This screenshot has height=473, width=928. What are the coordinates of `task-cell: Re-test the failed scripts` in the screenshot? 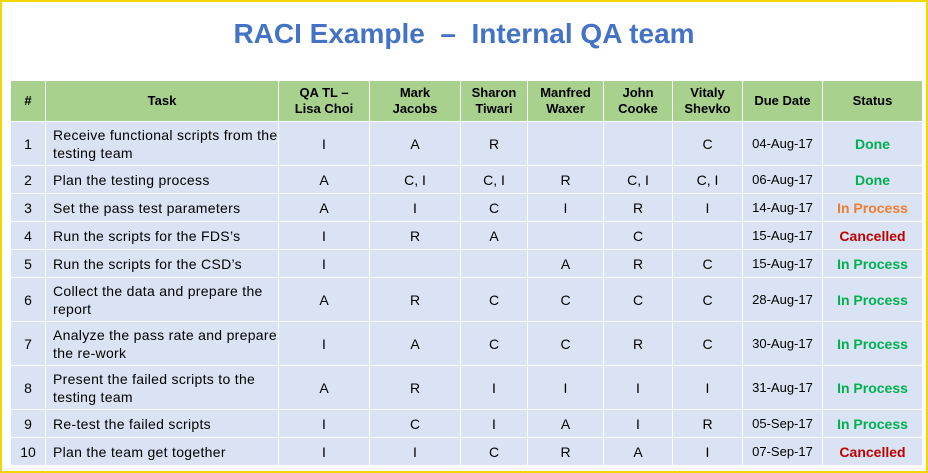 It's located at (162, 423).